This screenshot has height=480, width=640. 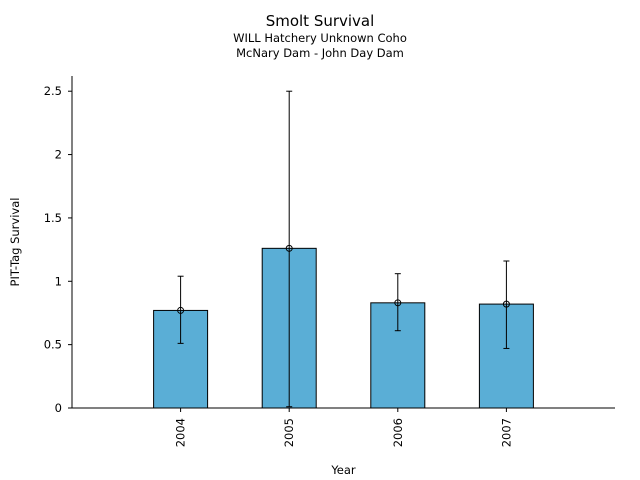 I want to click on point-marker-2007, so click(x=506, y=304).